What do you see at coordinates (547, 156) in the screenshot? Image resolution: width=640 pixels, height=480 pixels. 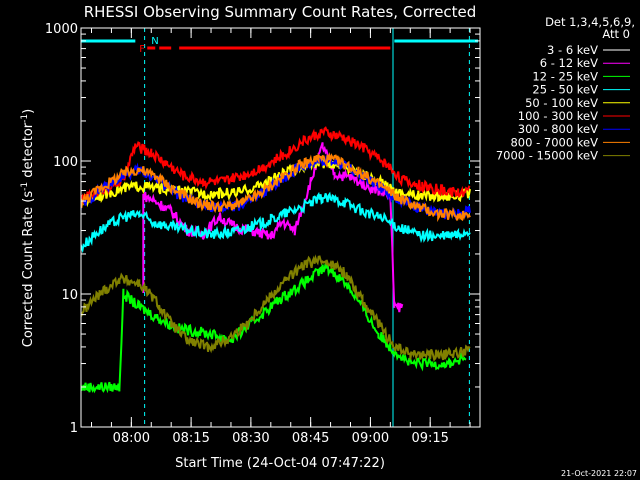 I see `legend-label: 7000 - 15000 keV` at bounding box center [547, 156].